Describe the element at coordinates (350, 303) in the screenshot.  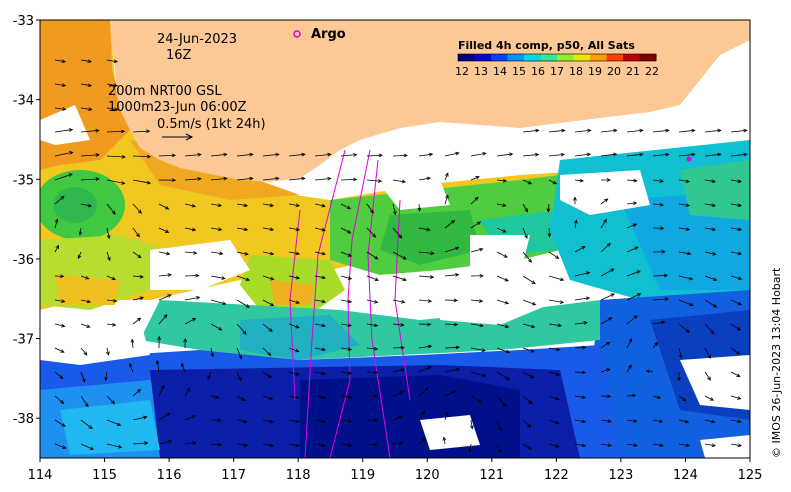
I see `argo-tracks` at that location.